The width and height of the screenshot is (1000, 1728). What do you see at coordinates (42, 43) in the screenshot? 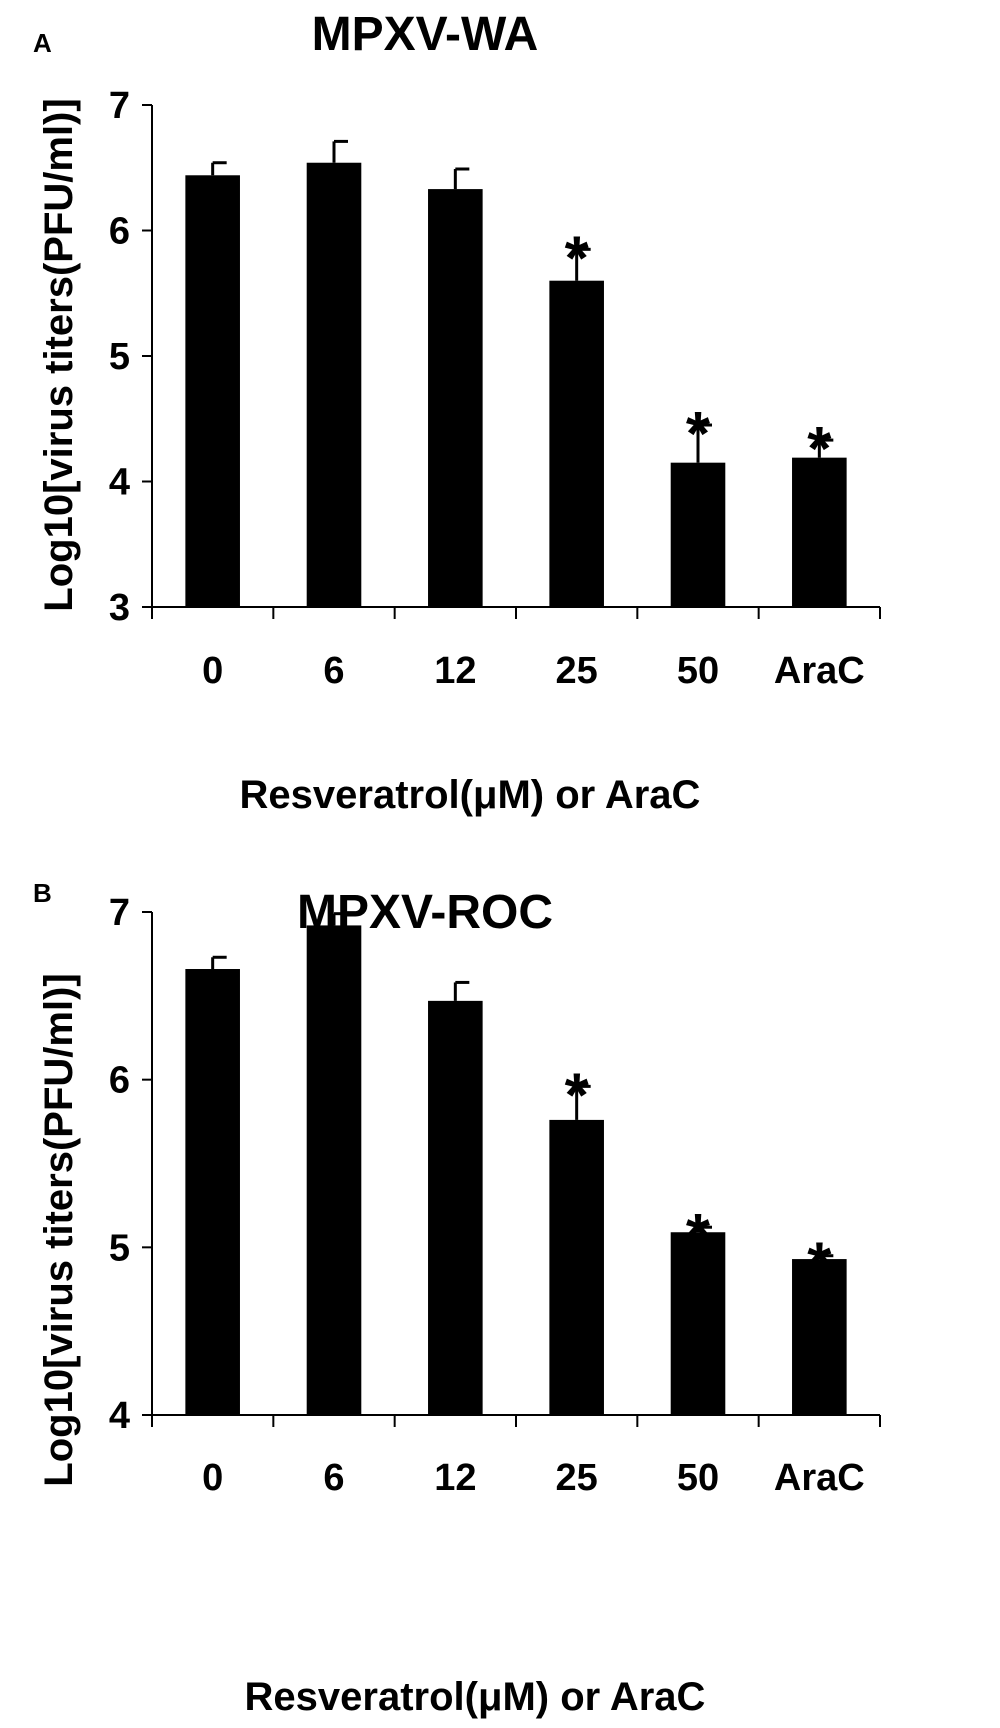
I see `panel-a-label: A` at bounding box center [42, 43].